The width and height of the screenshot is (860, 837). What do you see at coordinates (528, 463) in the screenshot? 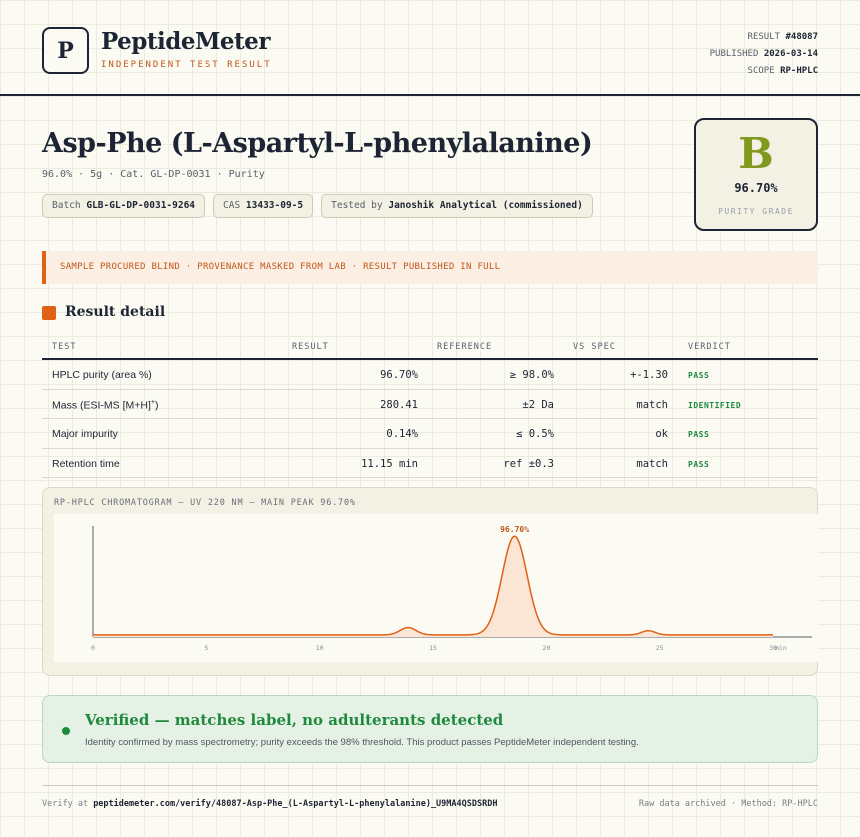
I see `cell-reference: ref ±0.3` at bounding box center [528, 463].